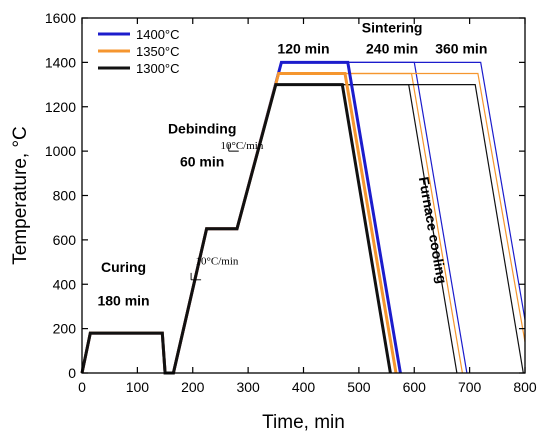 The height and width of the screenshot is (442, 550). Describe the element at coordinates (60, 151) in the screenshot. I see `y-tick-label: 1000` at that location.